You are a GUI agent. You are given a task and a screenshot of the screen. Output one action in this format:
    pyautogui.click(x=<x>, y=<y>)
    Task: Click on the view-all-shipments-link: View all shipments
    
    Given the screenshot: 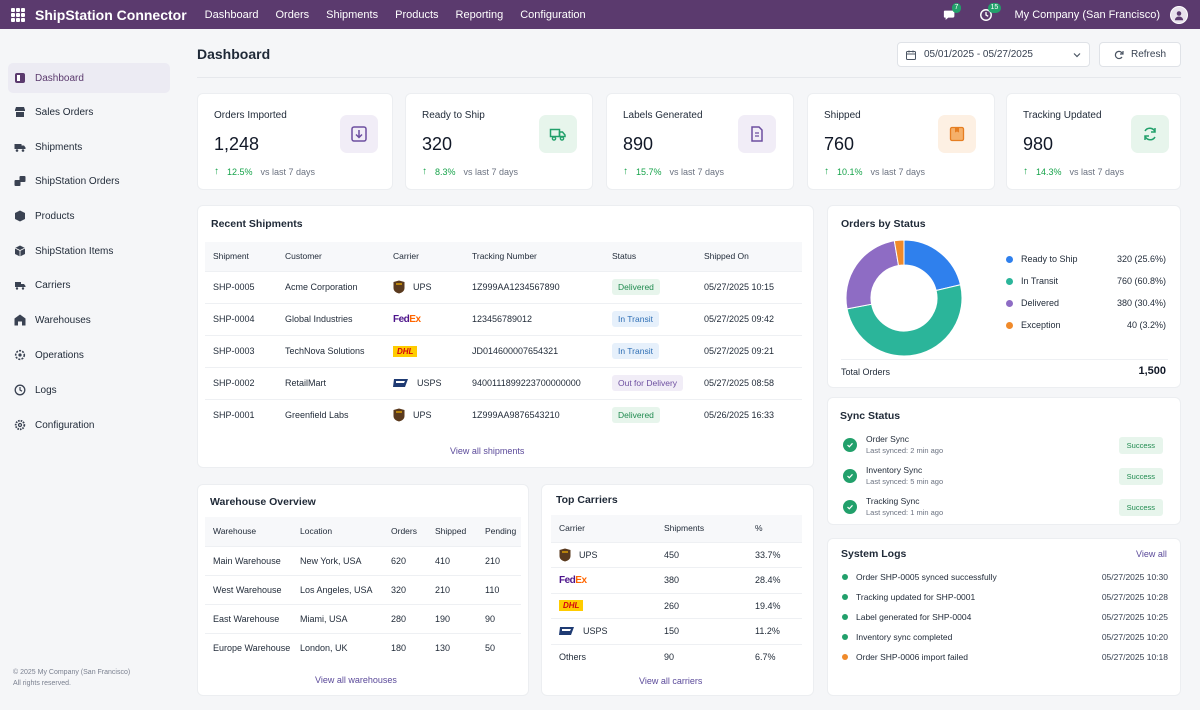 What is the action you would take?
    pyautogui.click(x=487, y=451)
    